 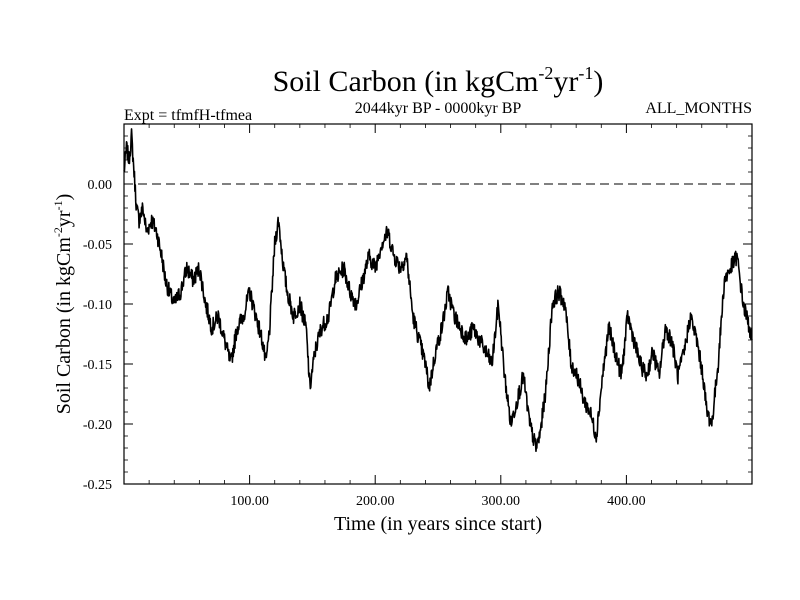 What do you see at coordinates (97, 425) in the screenshot?
I see `y-tick-label: -0.20` at bounding box center [97, 425].